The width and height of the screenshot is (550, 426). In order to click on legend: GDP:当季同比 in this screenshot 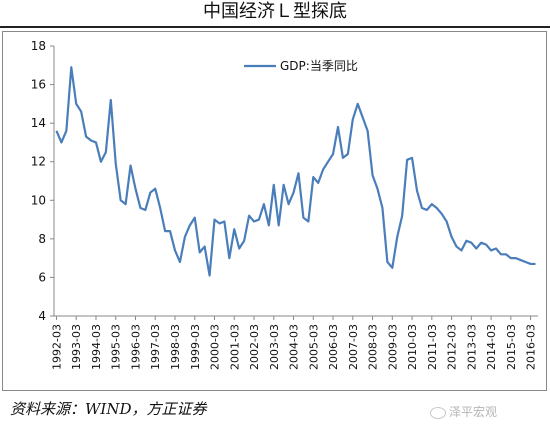, I will do `click(301, 66)`.